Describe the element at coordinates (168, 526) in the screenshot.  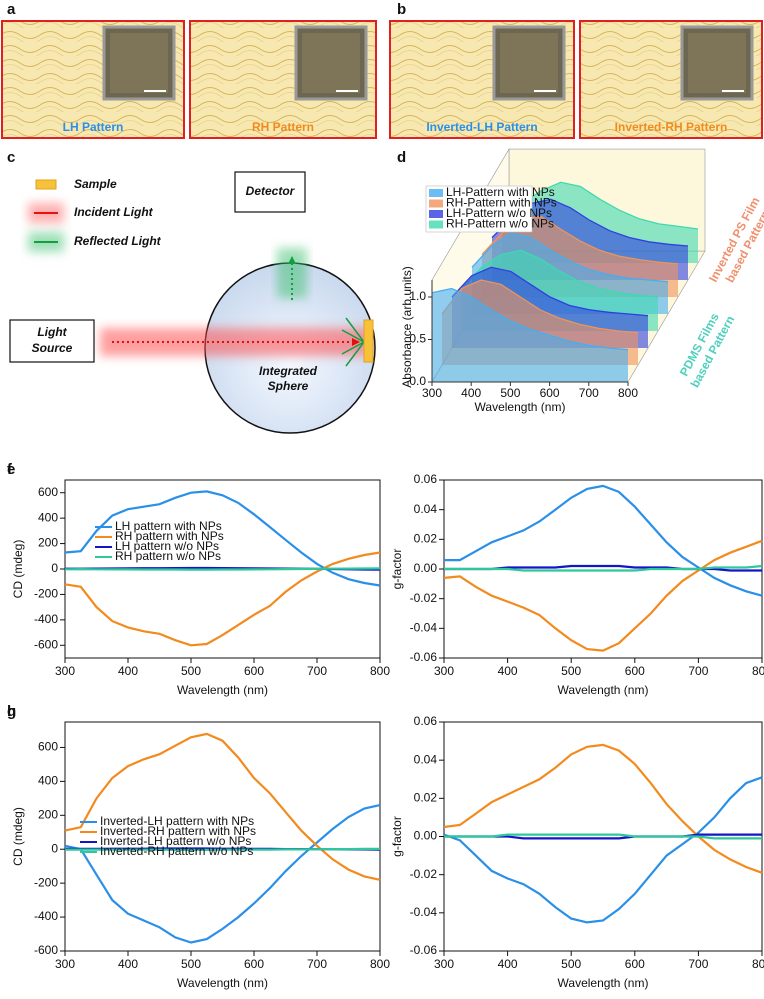
I see `legend-label: LH pattern with NPs` at that location.